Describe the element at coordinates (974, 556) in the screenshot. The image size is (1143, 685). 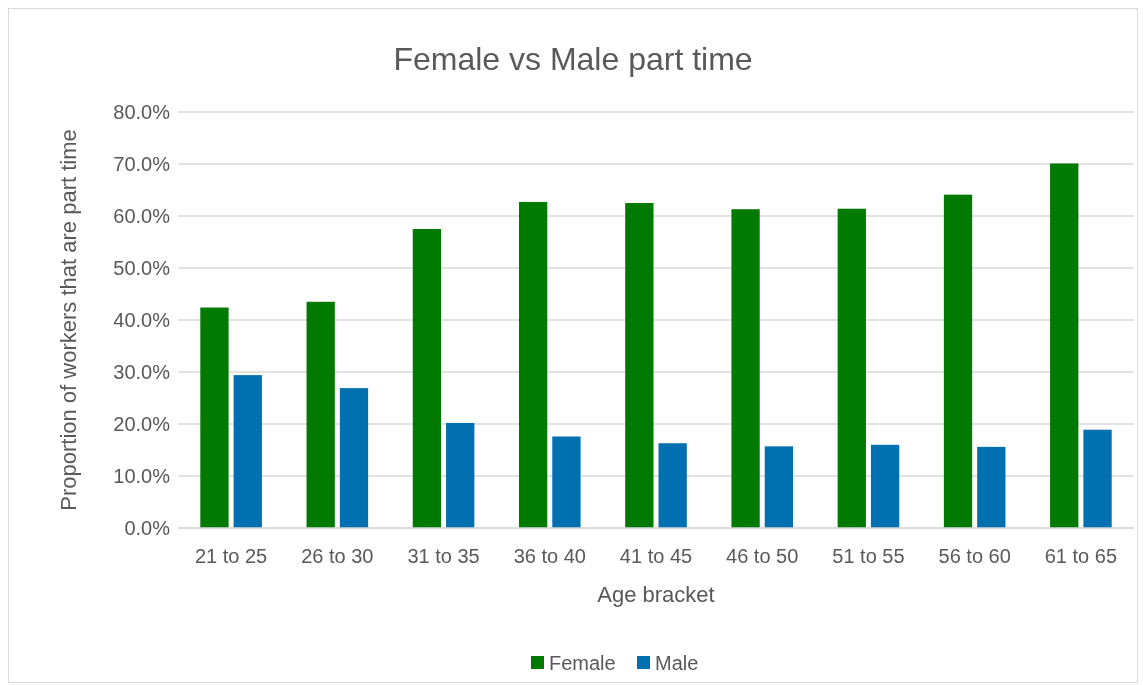
I see `x-tick-label: 56 to 60` at that location.